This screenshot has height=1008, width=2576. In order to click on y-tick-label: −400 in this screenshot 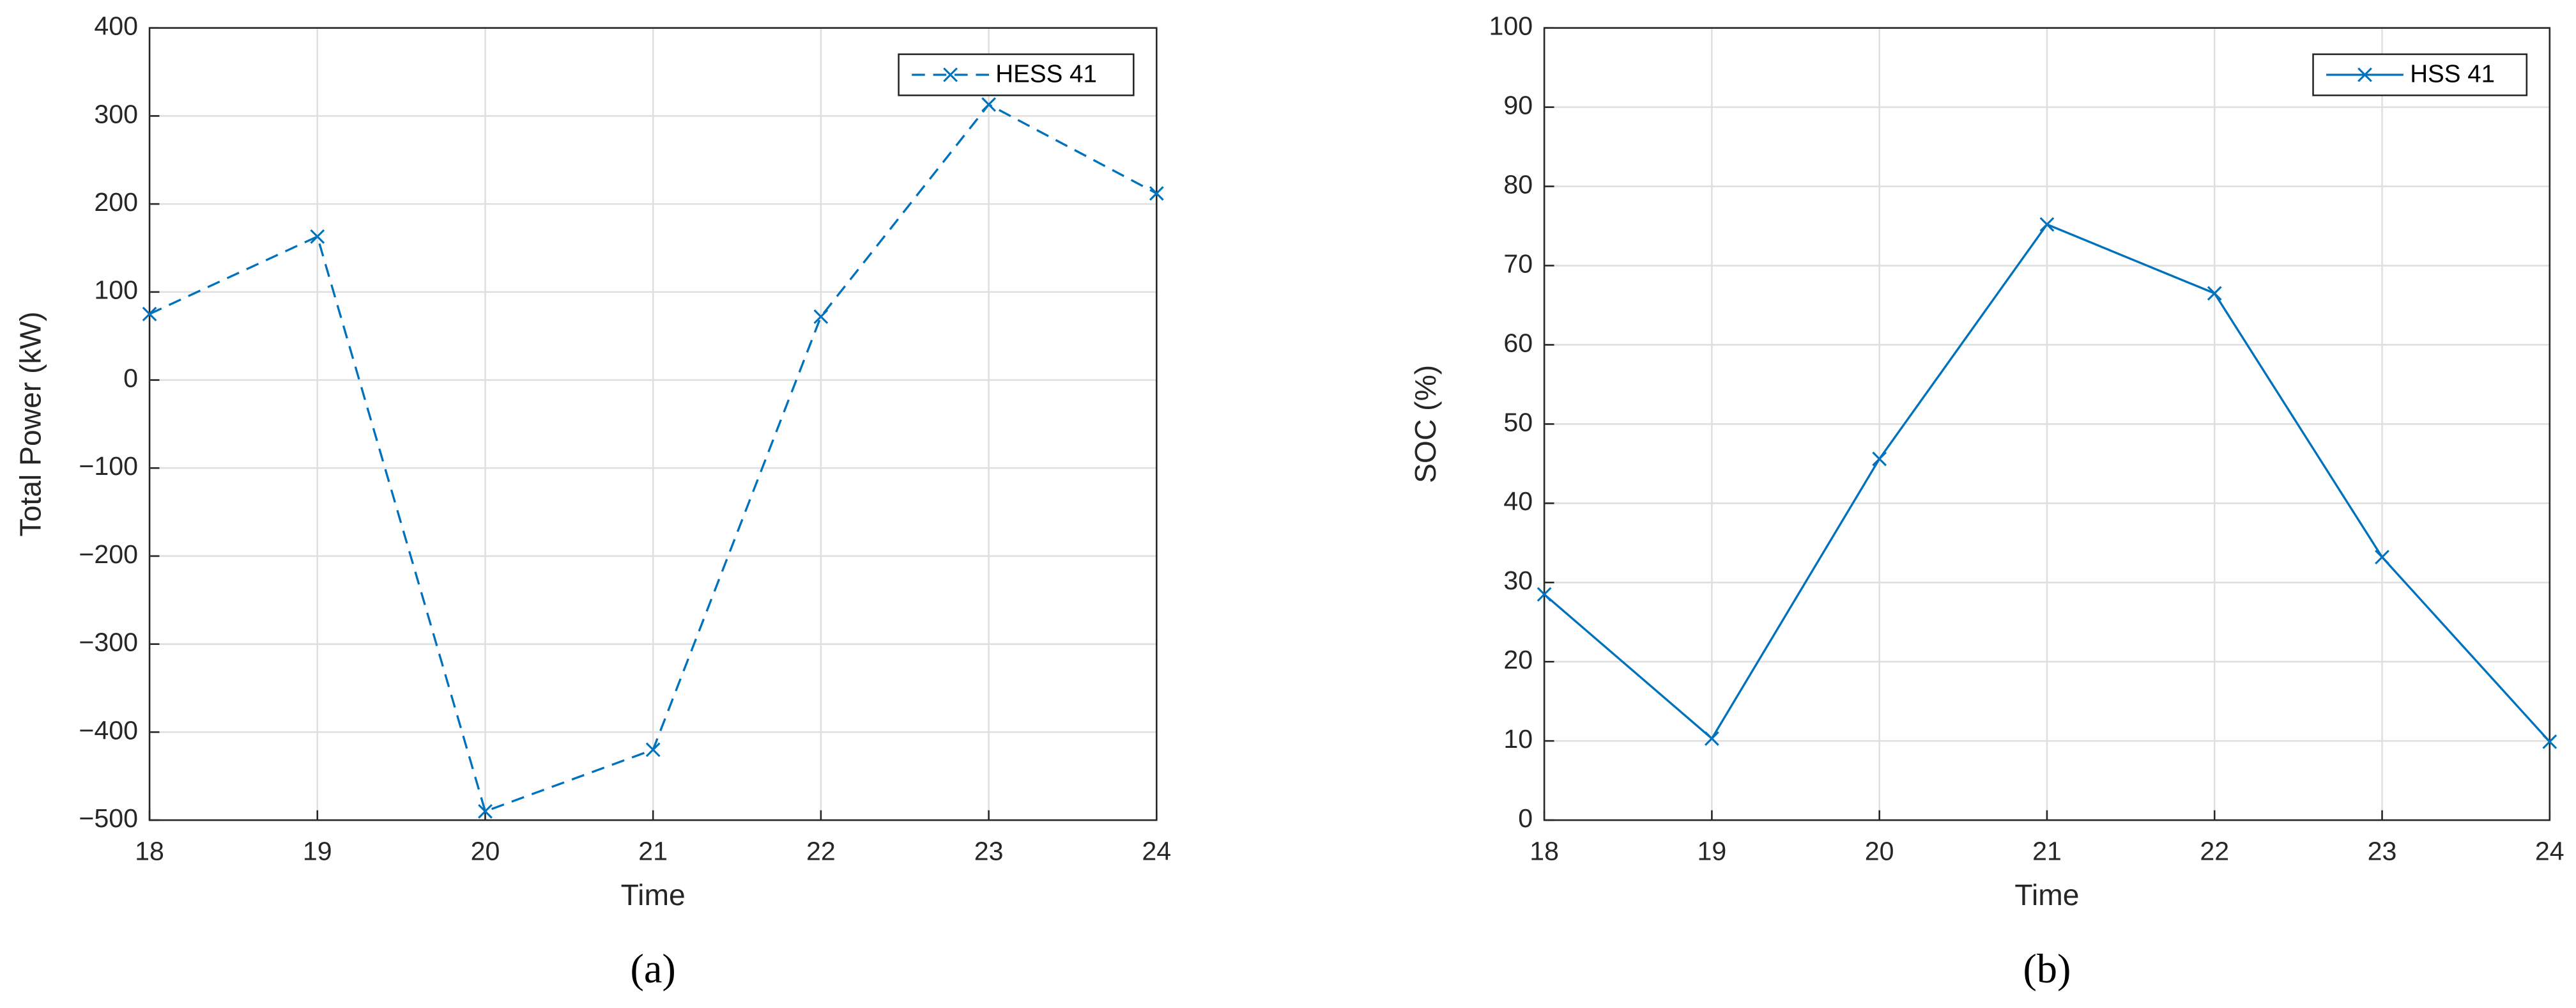, I will do `click(108, 730)`.